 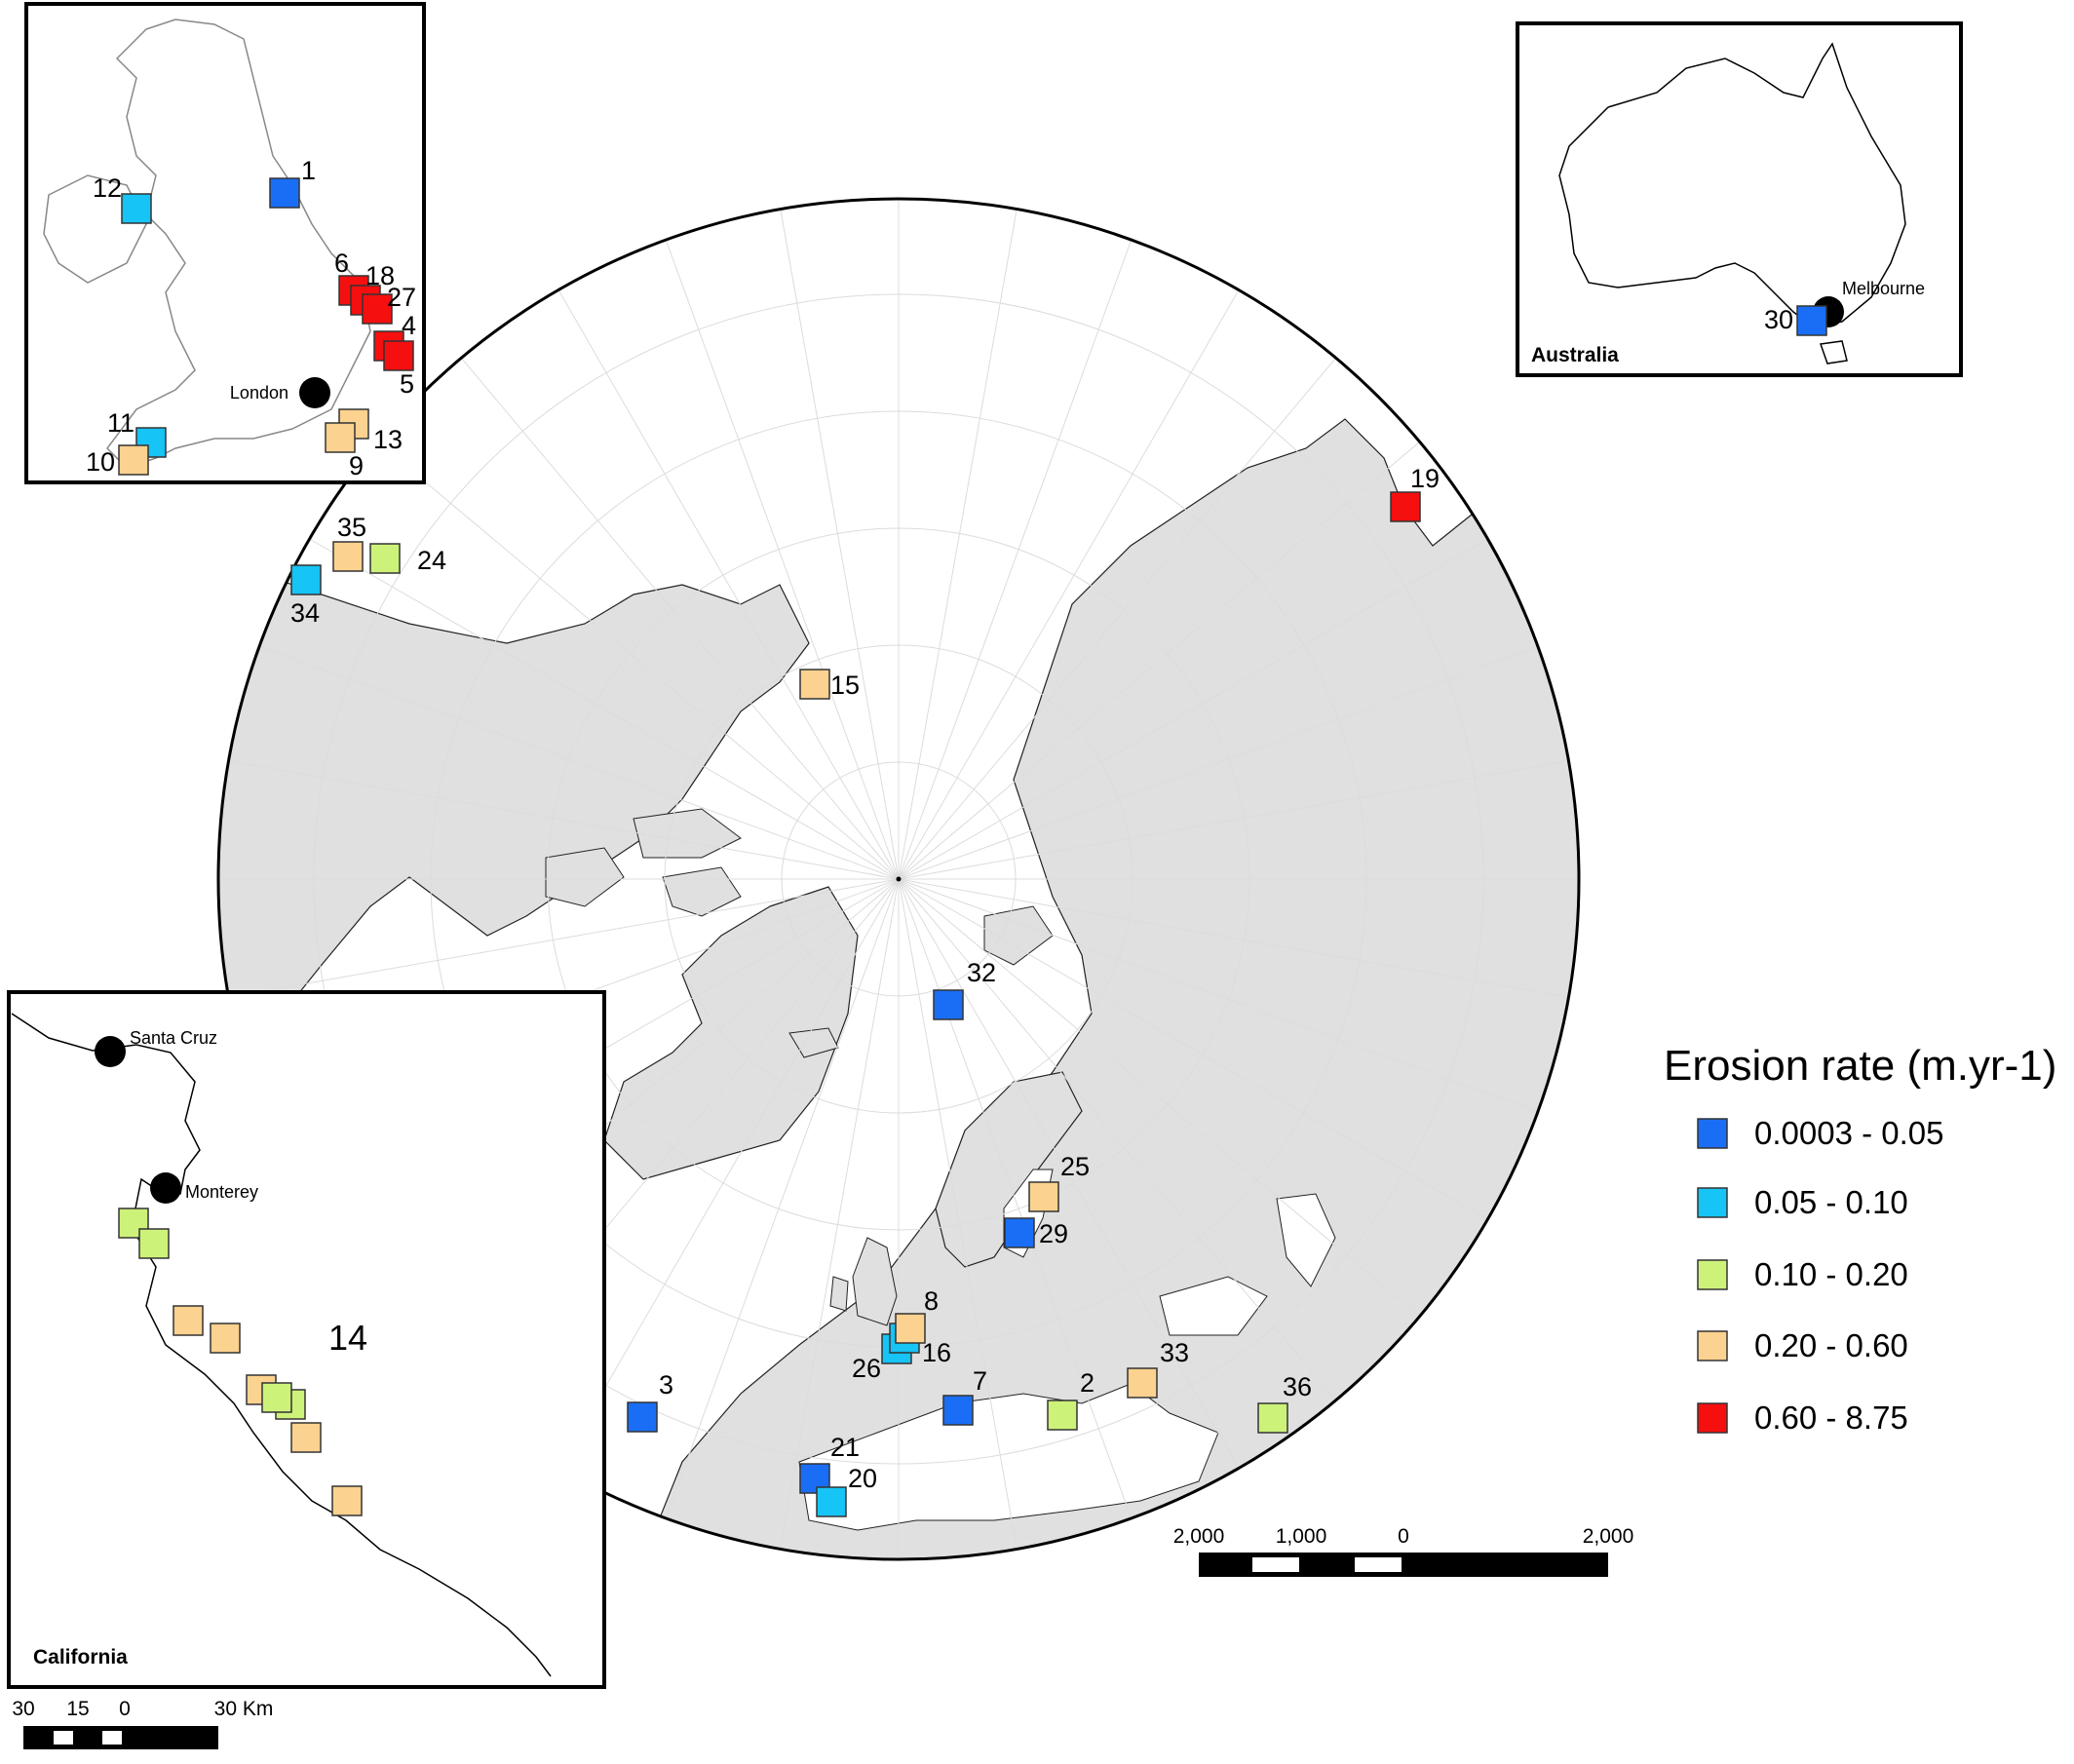 What do you see at coordinates (356, 465) in the screenshot?
I see `site-label: 9` at bounding box center [356, 465].